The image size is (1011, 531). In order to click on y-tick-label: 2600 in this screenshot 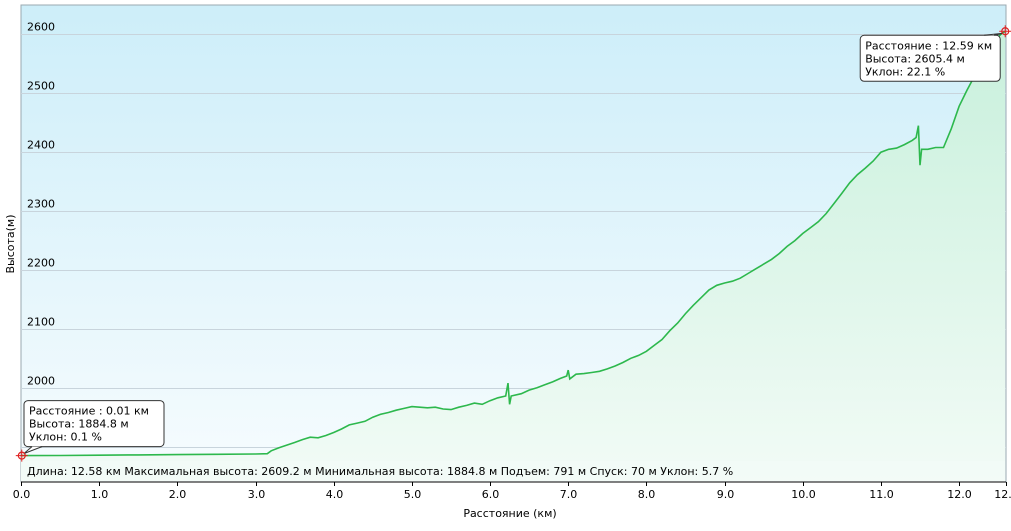, I will do `click(41, 27)`.